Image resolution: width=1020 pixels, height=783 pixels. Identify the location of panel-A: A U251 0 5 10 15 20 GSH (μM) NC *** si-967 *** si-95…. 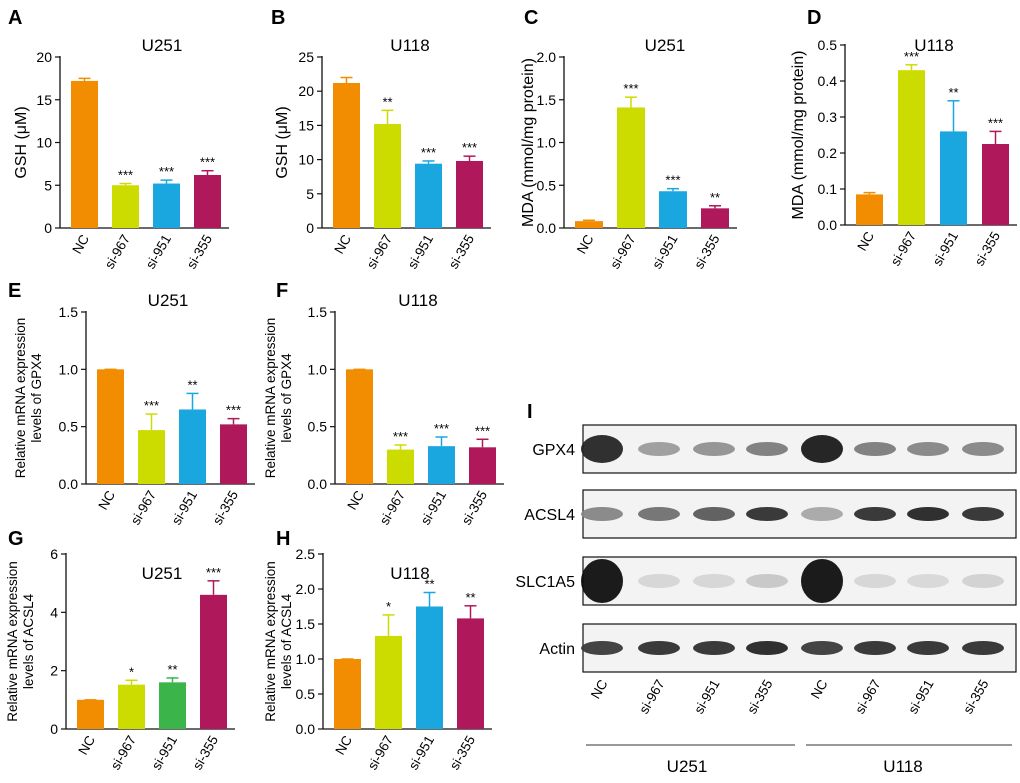
(118, 139).